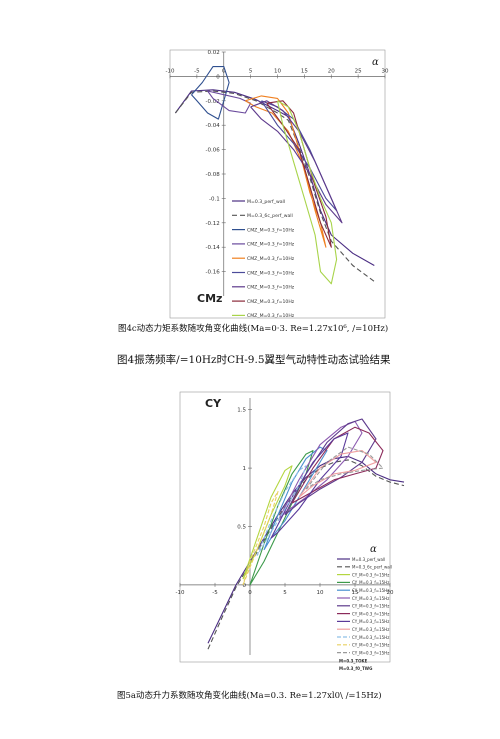  What do you see at coordinates (213, 248) in the screenshot?
I see `y-tick-label: -0.14` at bounding box center [213, 248].